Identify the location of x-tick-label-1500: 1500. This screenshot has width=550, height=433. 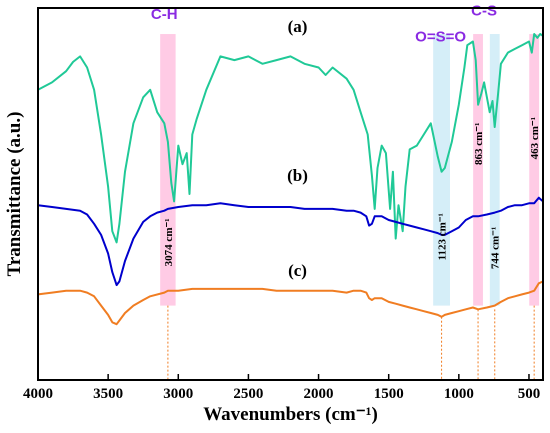
(389, 394).